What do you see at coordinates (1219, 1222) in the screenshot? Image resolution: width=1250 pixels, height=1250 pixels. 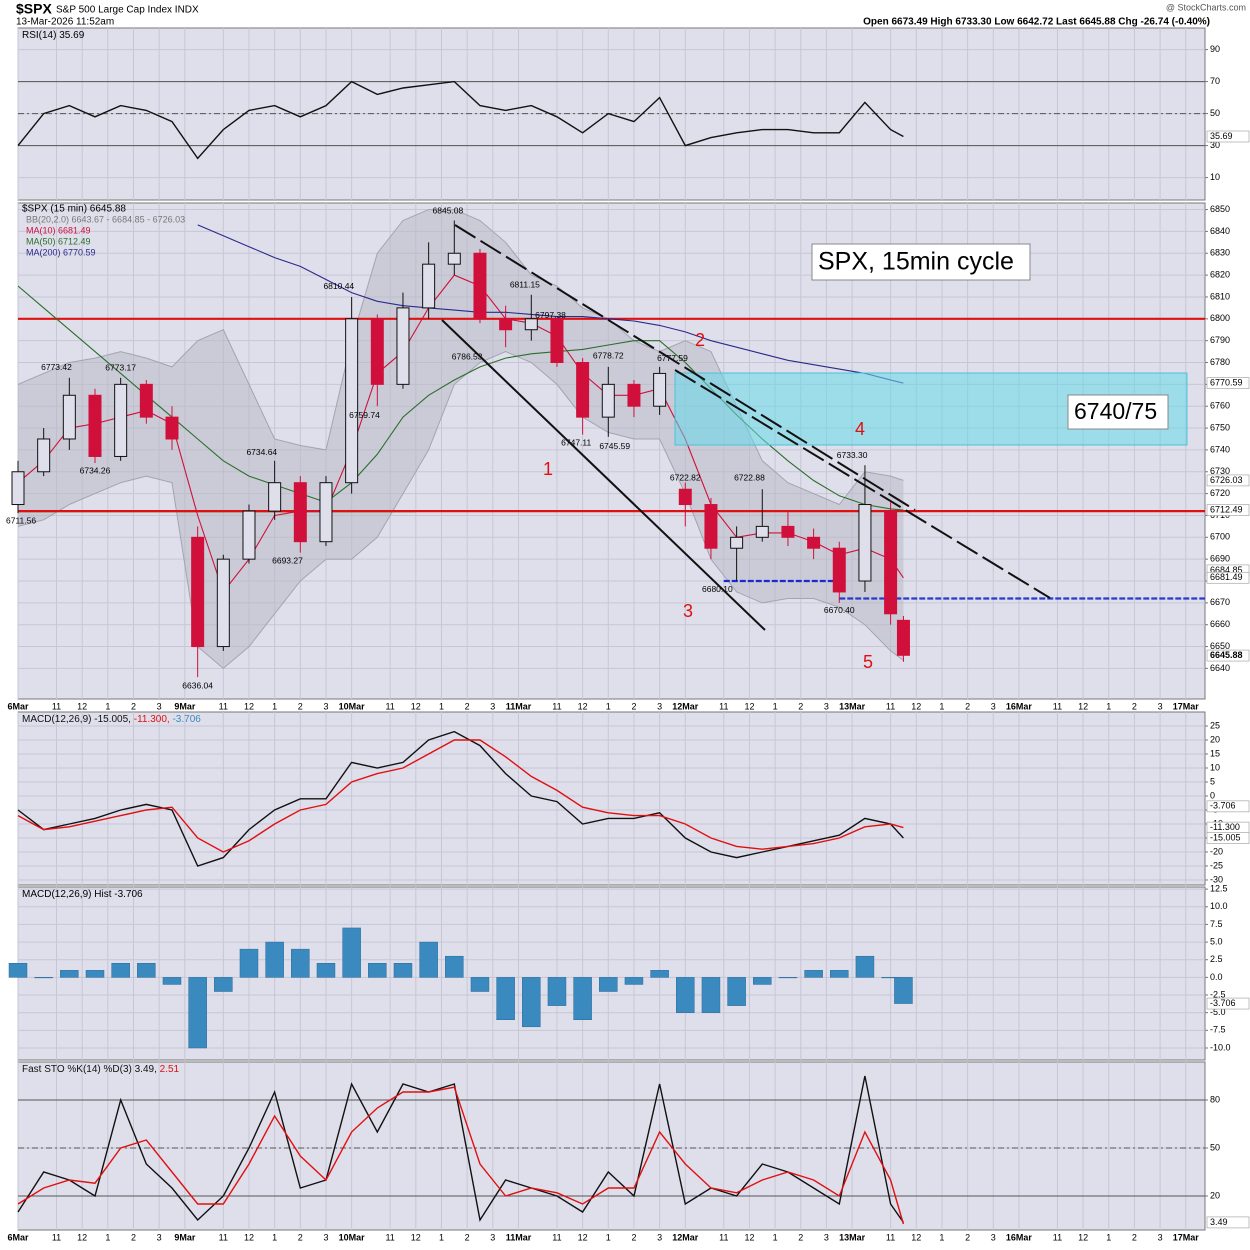 I see `last-value-label: 3.49` at bounding box center [1219, 1222].